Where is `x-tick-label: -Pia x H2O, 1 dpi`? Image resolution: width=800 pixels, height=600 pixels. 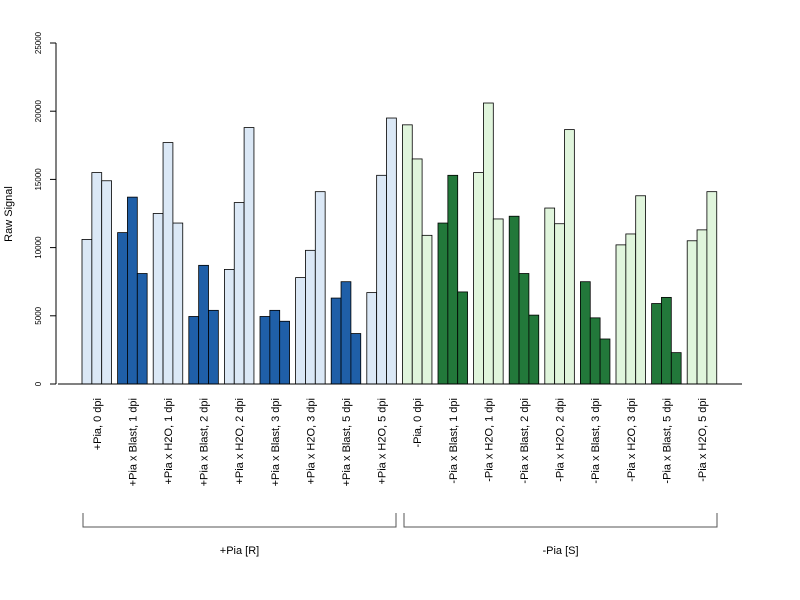
x-tick-label: -Pia x H2O, 1 dpi is located at coordinates (489, 440).